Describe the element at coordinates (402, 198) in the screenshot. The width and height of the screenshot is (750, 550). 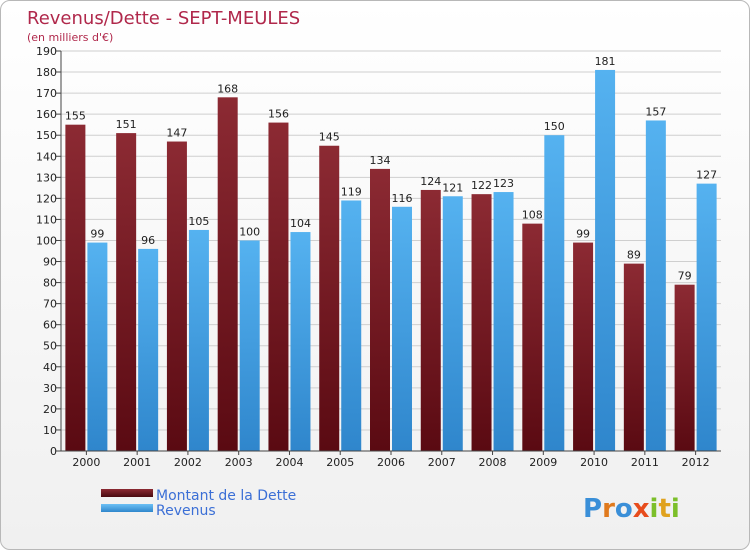
I see `data-label: 116` at that location.